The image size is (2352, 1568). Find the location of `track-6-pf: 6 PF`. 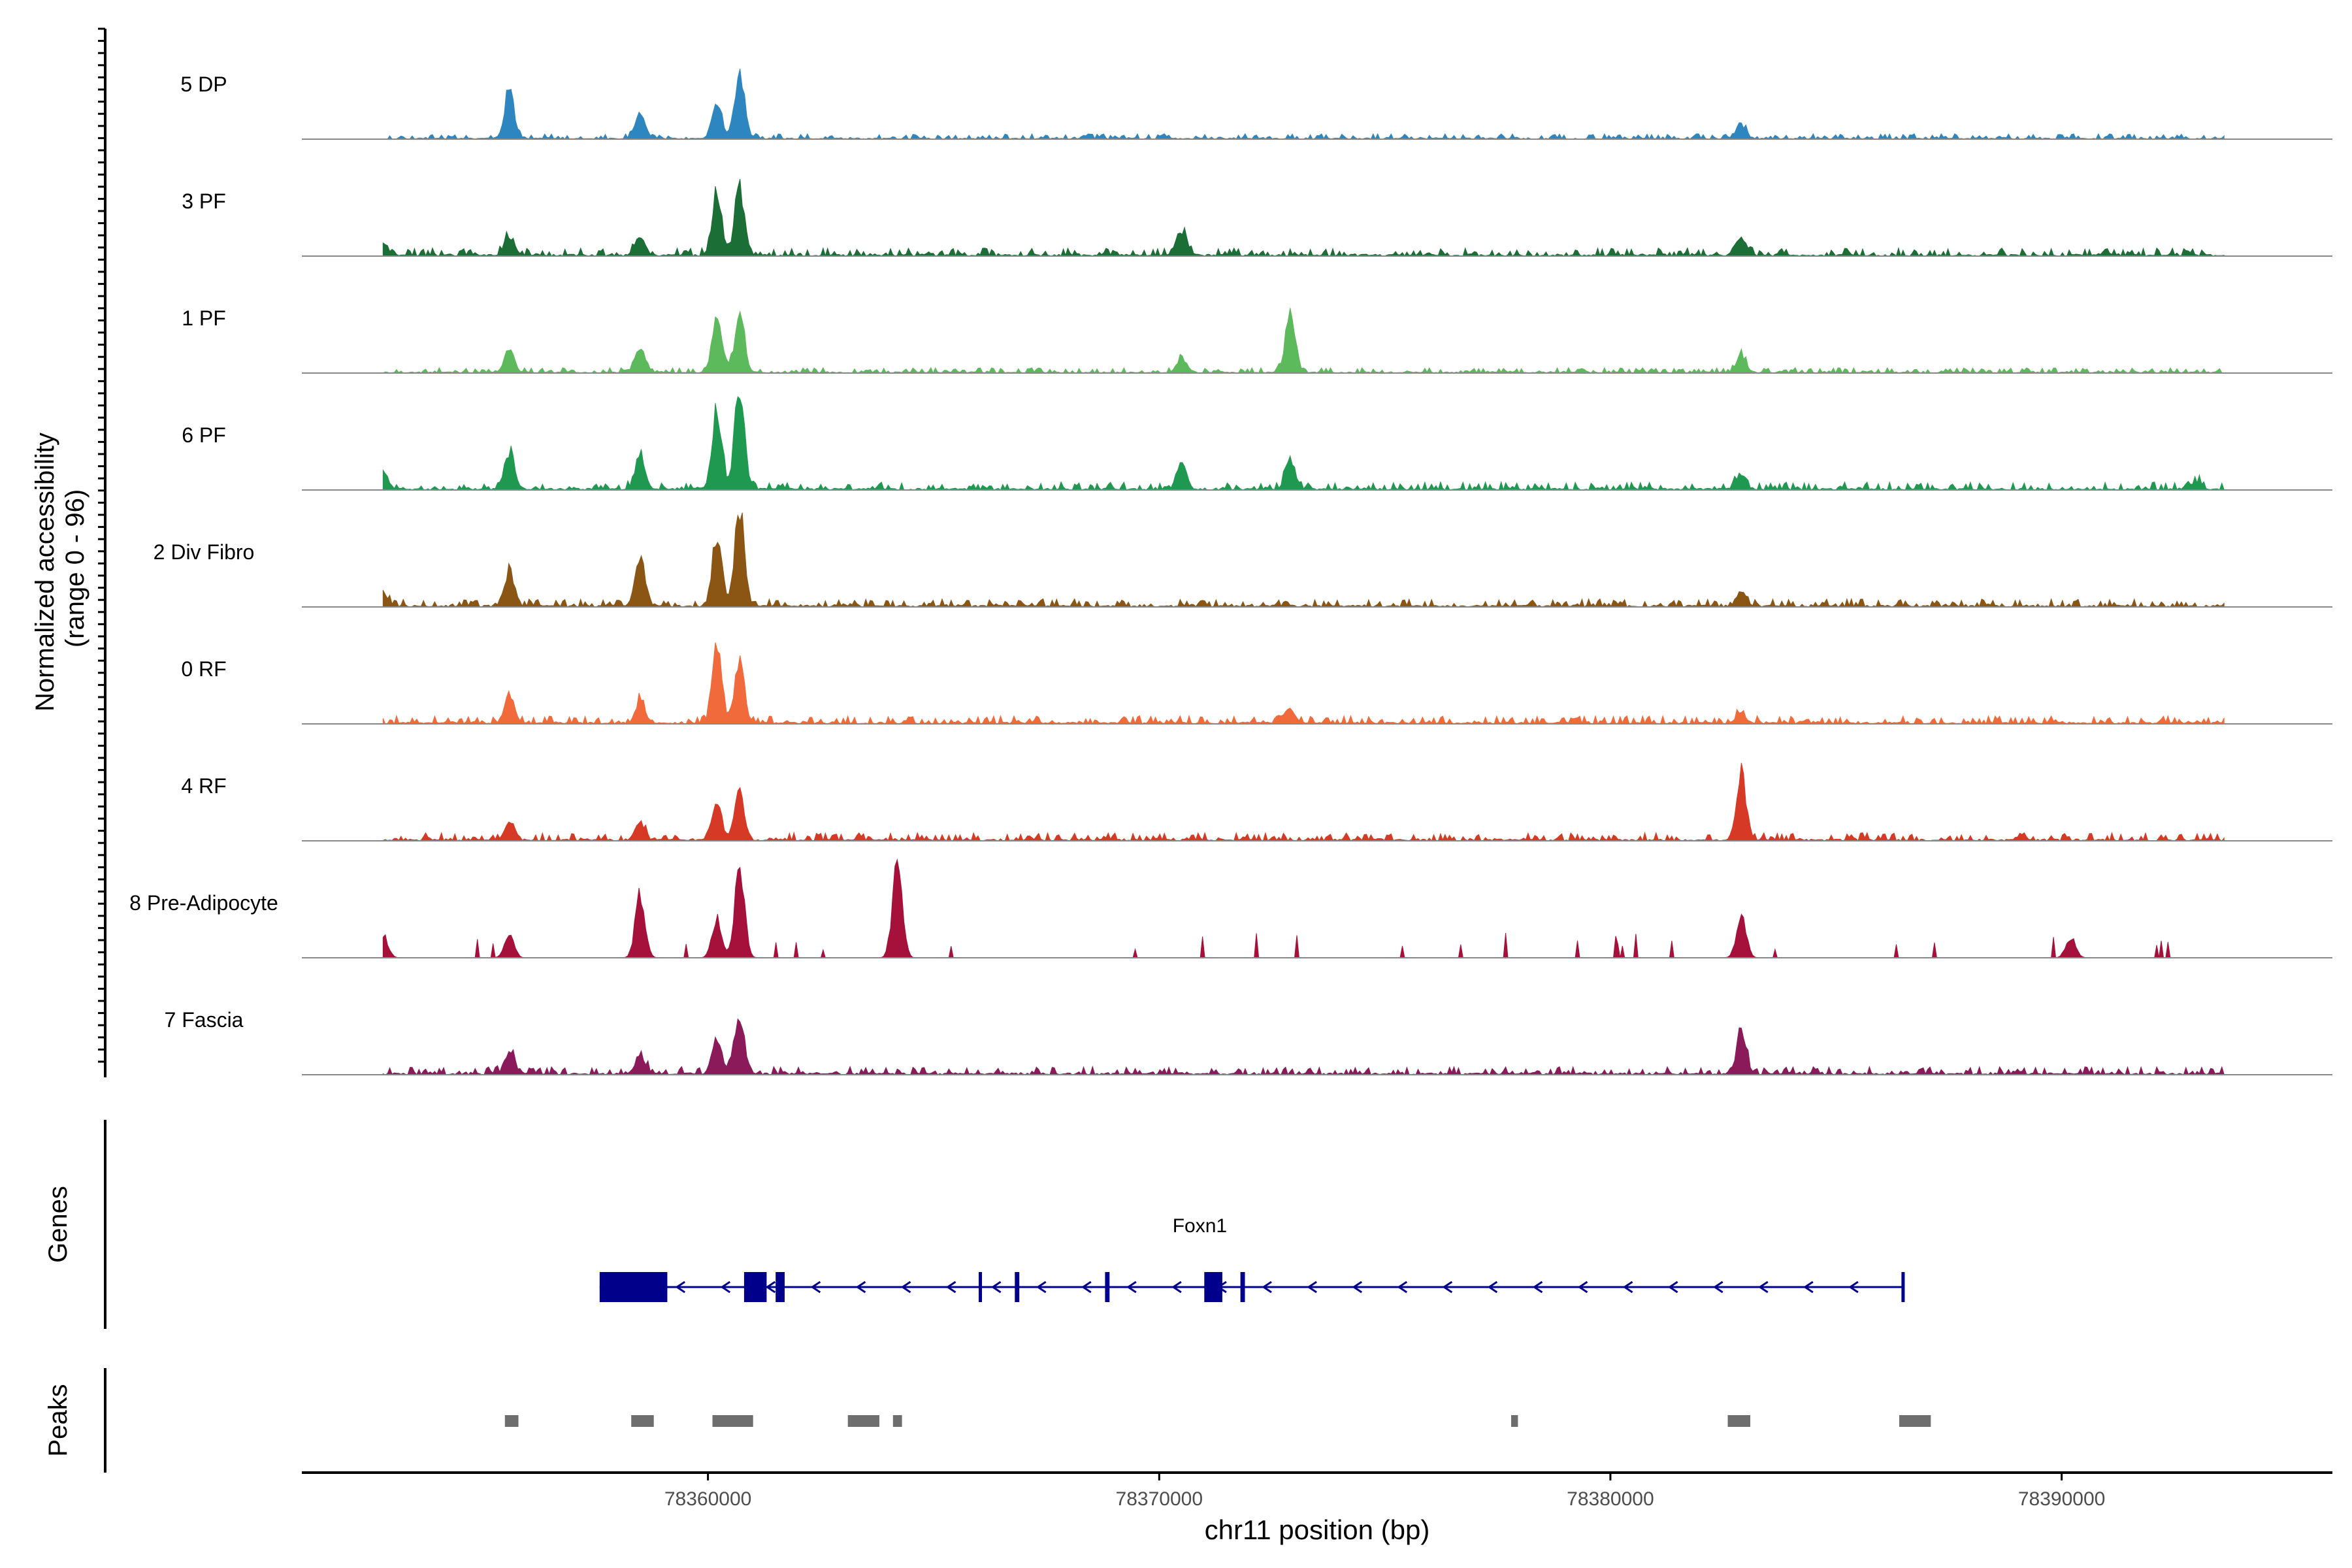

track-6-pf: 6 PF is located at coordinates (1257, 443).